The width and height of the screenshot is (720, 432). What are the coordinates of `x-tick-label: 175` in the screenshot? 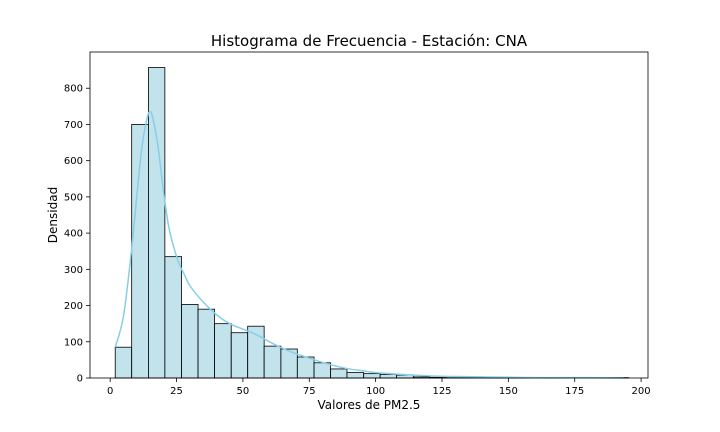 It's located at (574, 391).